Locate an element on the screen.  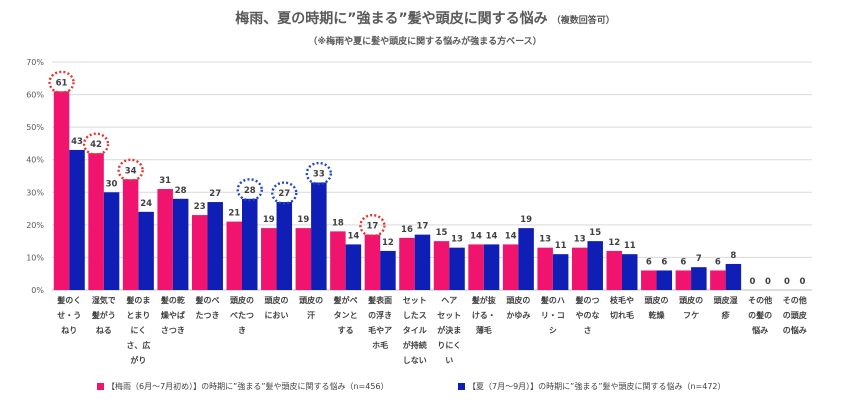
y-tick-label: 70% is located at coordinates (35, 62).